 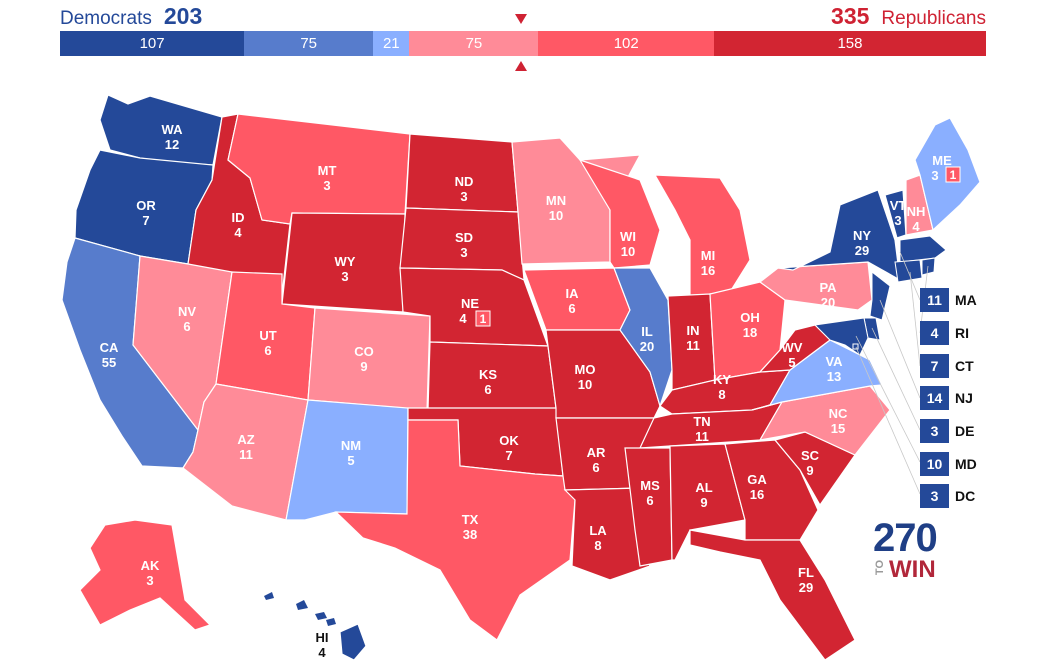 I want to click on small-state-ri: 4 RI, so click(x=944, y=333).